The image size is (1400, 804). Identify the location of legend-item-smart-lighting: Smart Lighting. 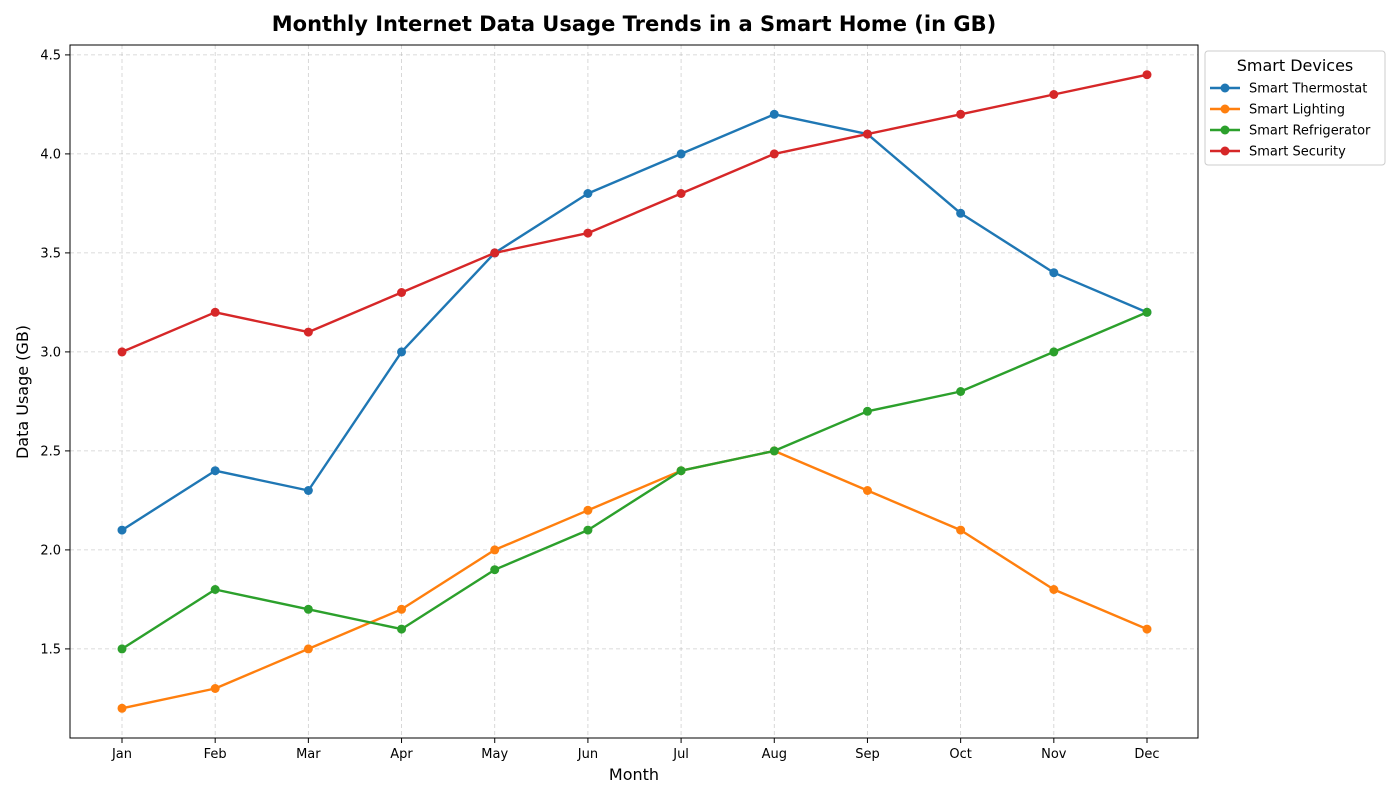
(1277, 110).